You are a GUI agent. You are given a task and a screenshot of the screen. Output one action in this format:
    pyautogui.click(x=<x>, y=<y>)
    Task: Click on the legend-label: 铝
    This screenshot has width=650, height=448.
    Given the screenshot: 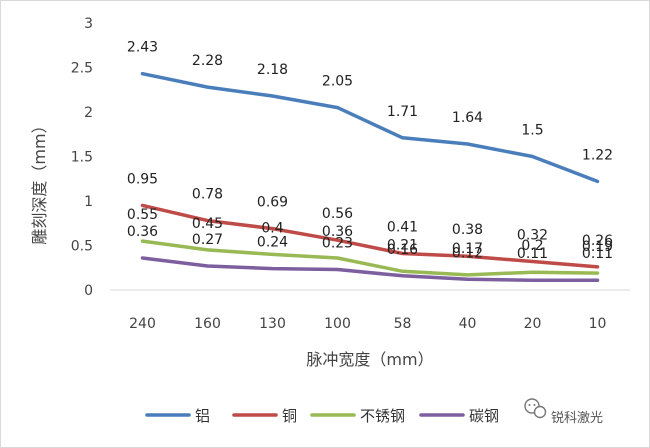 What is the action you would take?
    pyautogui.click(x=202, y=416)
    